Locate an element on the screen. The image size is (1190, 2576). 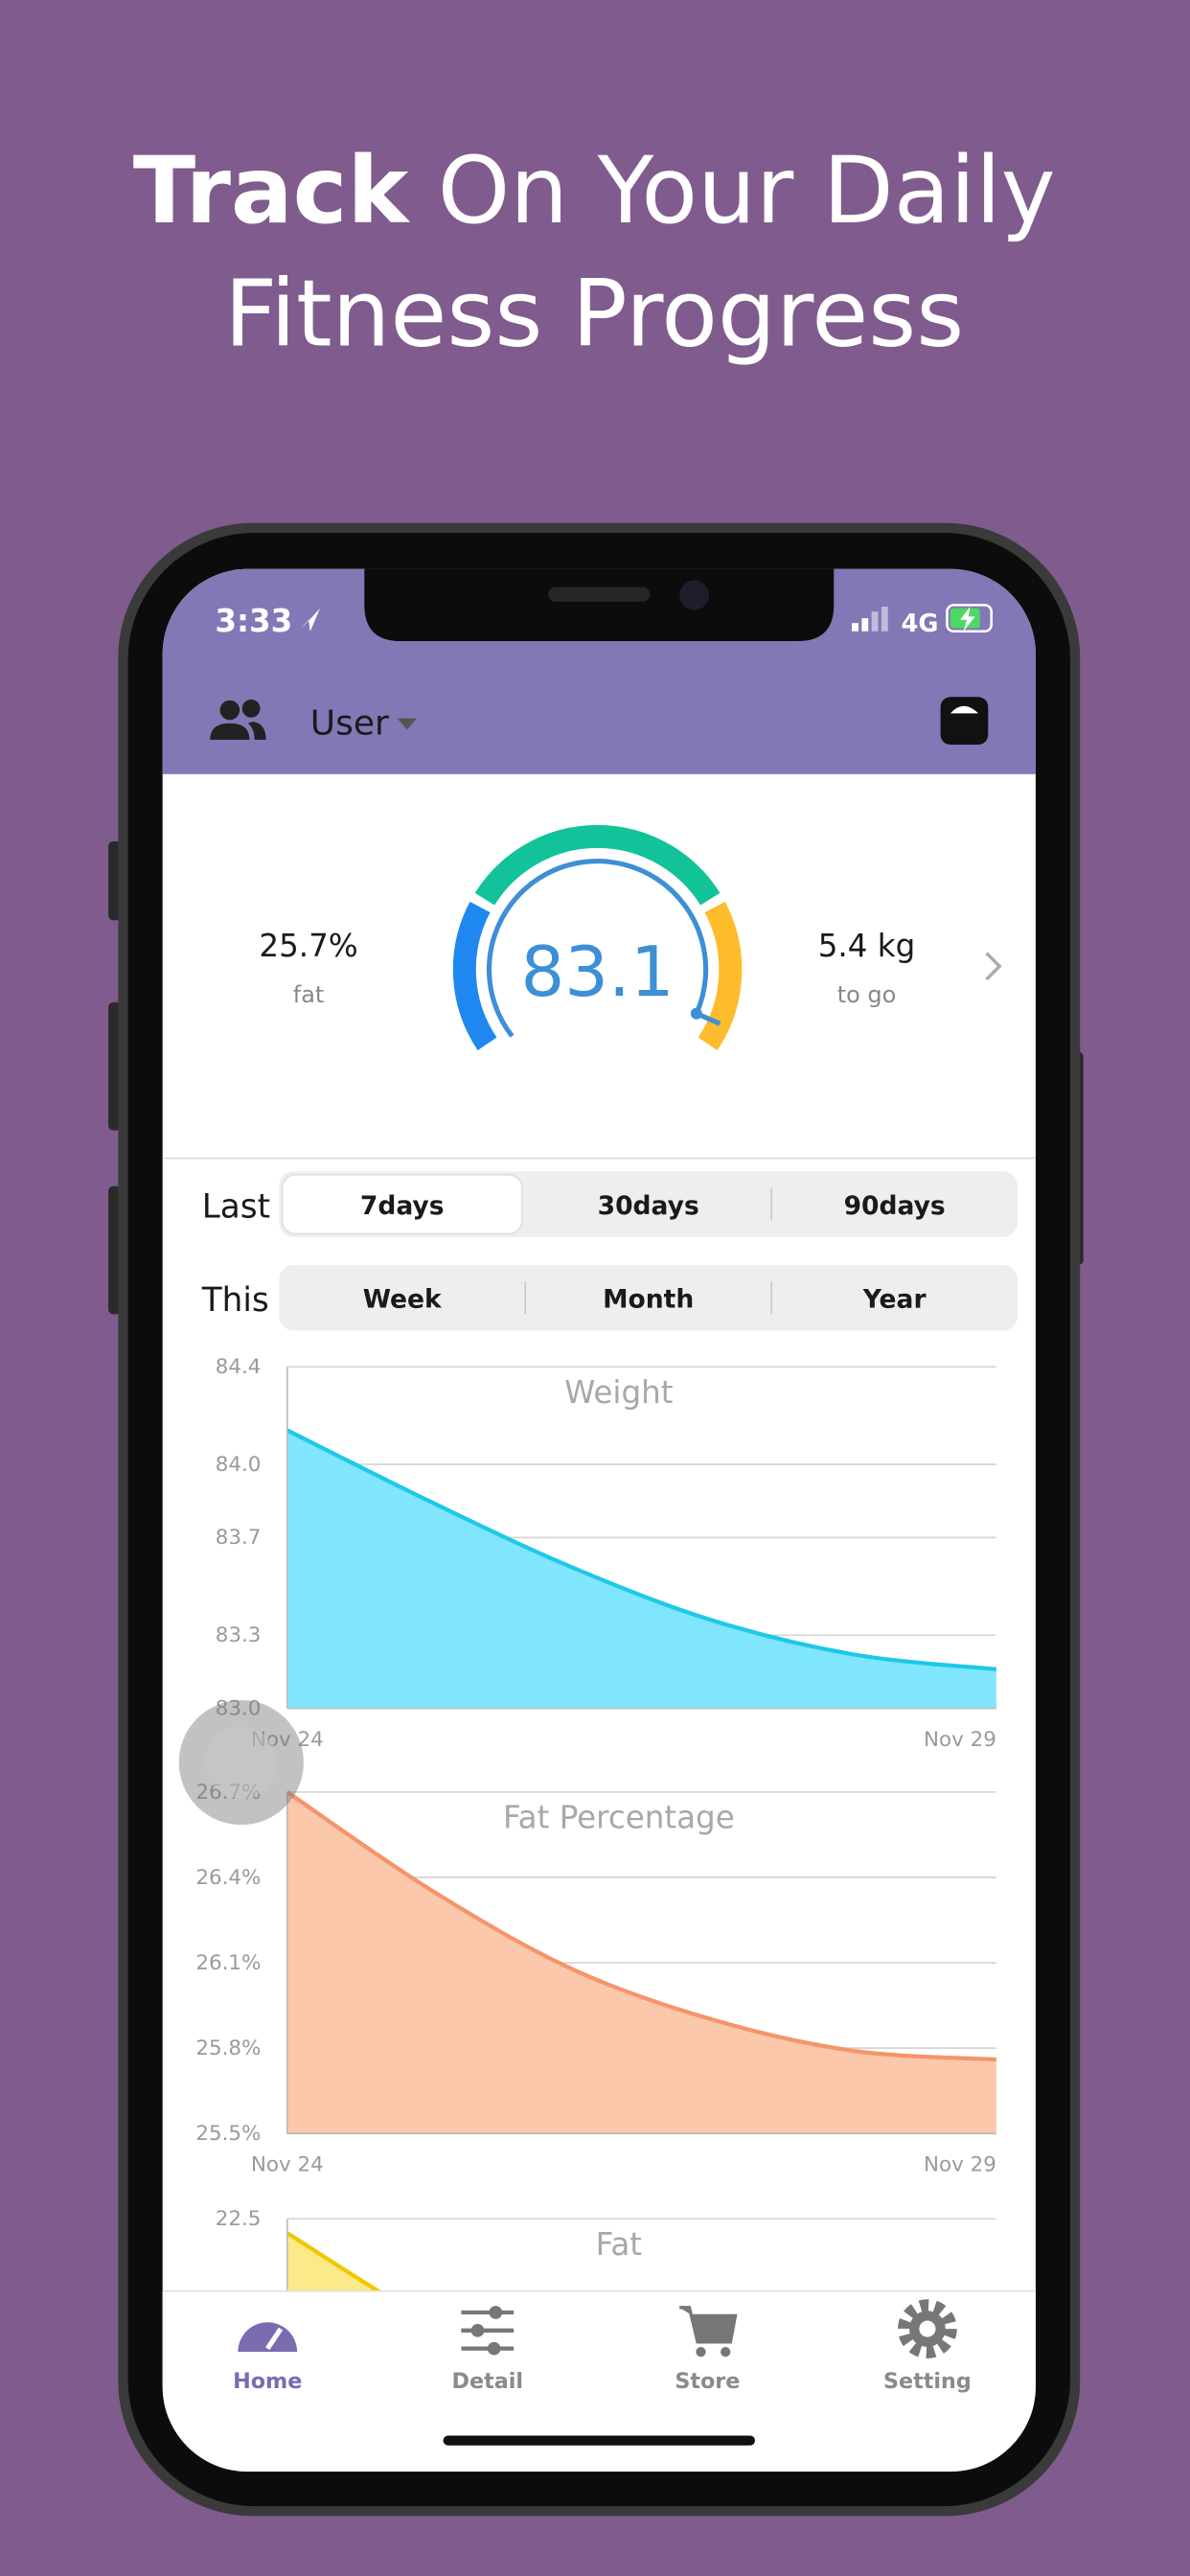
dropdown-caret is located at coordinates (408, 724).